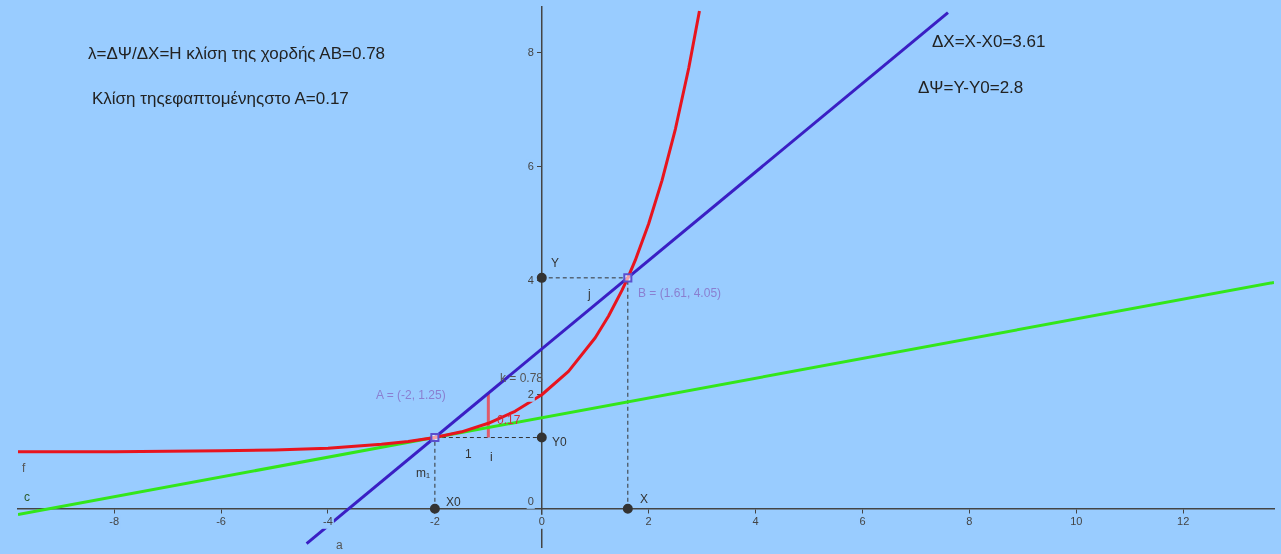 The height and width of the screenshot is (554, 1281). What do you see at coordinates (24, 468) in the screenshot?
I see `annotation: f` at bounding box center [24, 468].